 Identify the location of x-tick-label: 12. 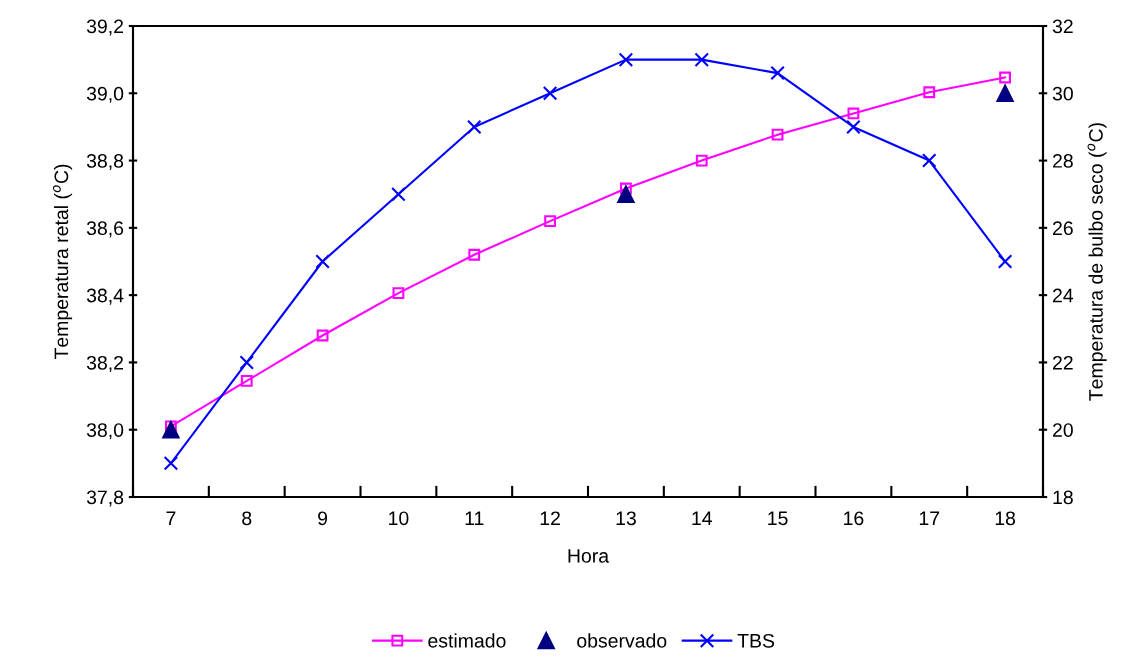
(550, 518).